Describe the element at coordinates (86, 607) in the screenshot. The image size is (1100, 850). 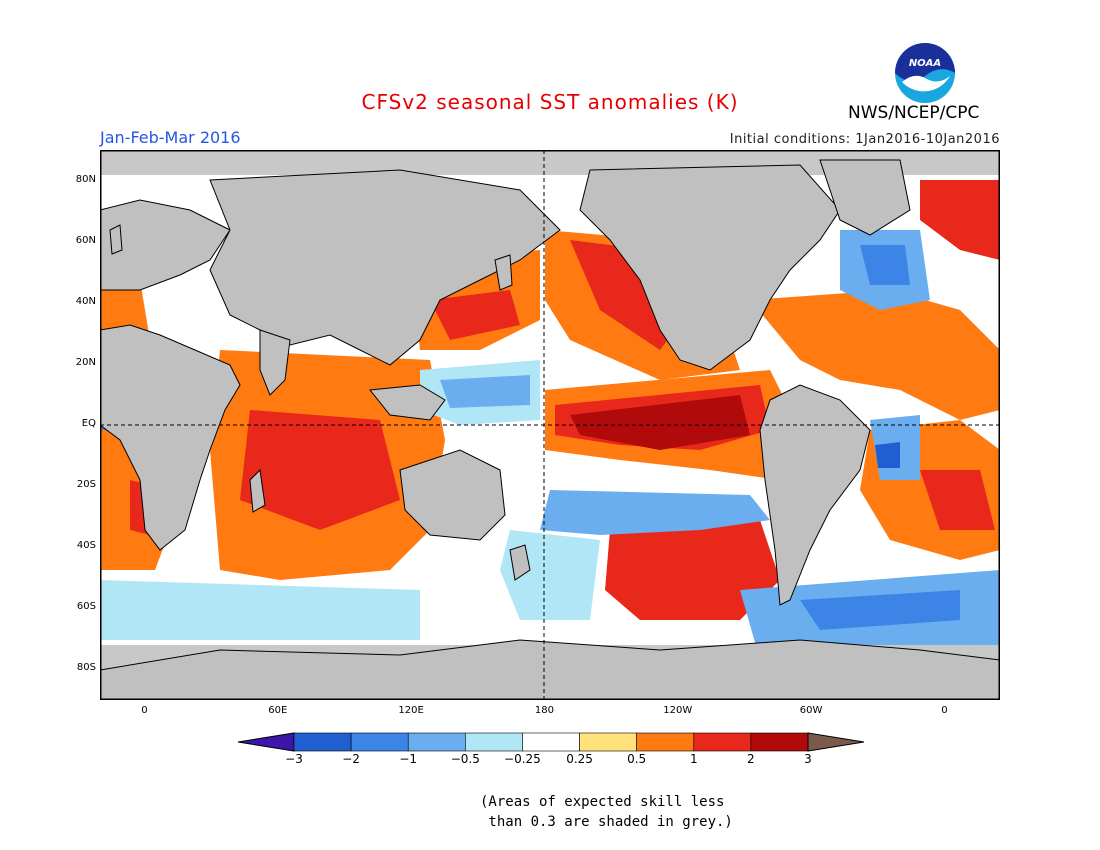
I see `lat-tick-label: 60S` at that location.